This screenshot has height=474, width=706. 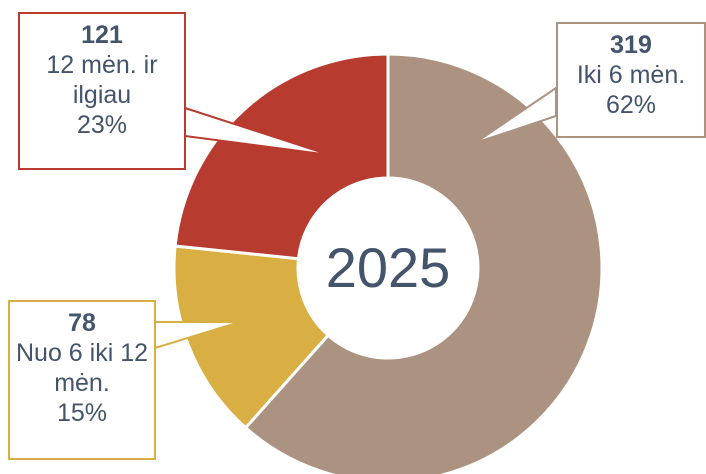 I want to click on value-label: 319, so click(x=631, y=45).